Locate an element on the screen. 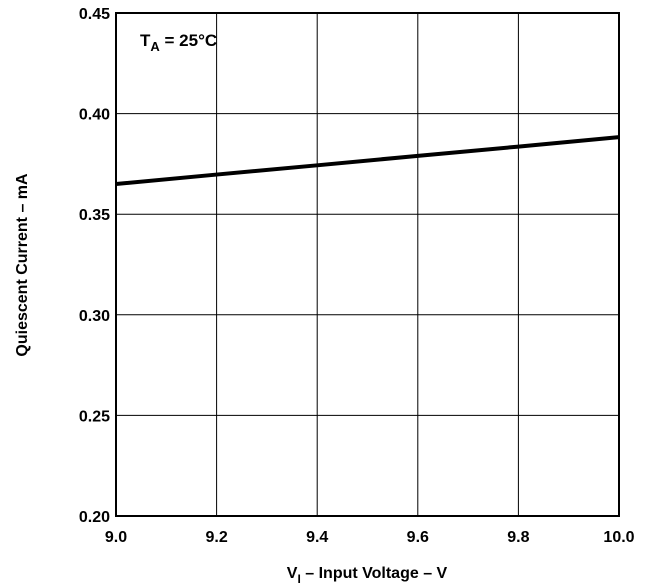 The height and width of the screenshot is (587, 652). annotation-subscript: A is located at coordinates (155, 46).